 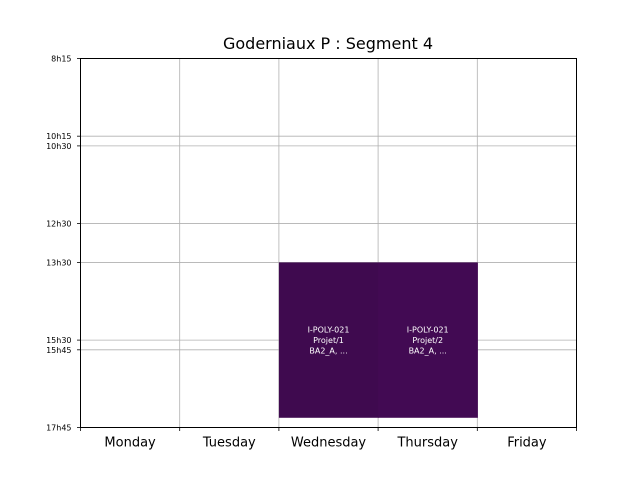 What do you see at coordinates (58, 136) in the screenshot?
I see `y-tick-label: 10h15` at bounding box center [58, 136].